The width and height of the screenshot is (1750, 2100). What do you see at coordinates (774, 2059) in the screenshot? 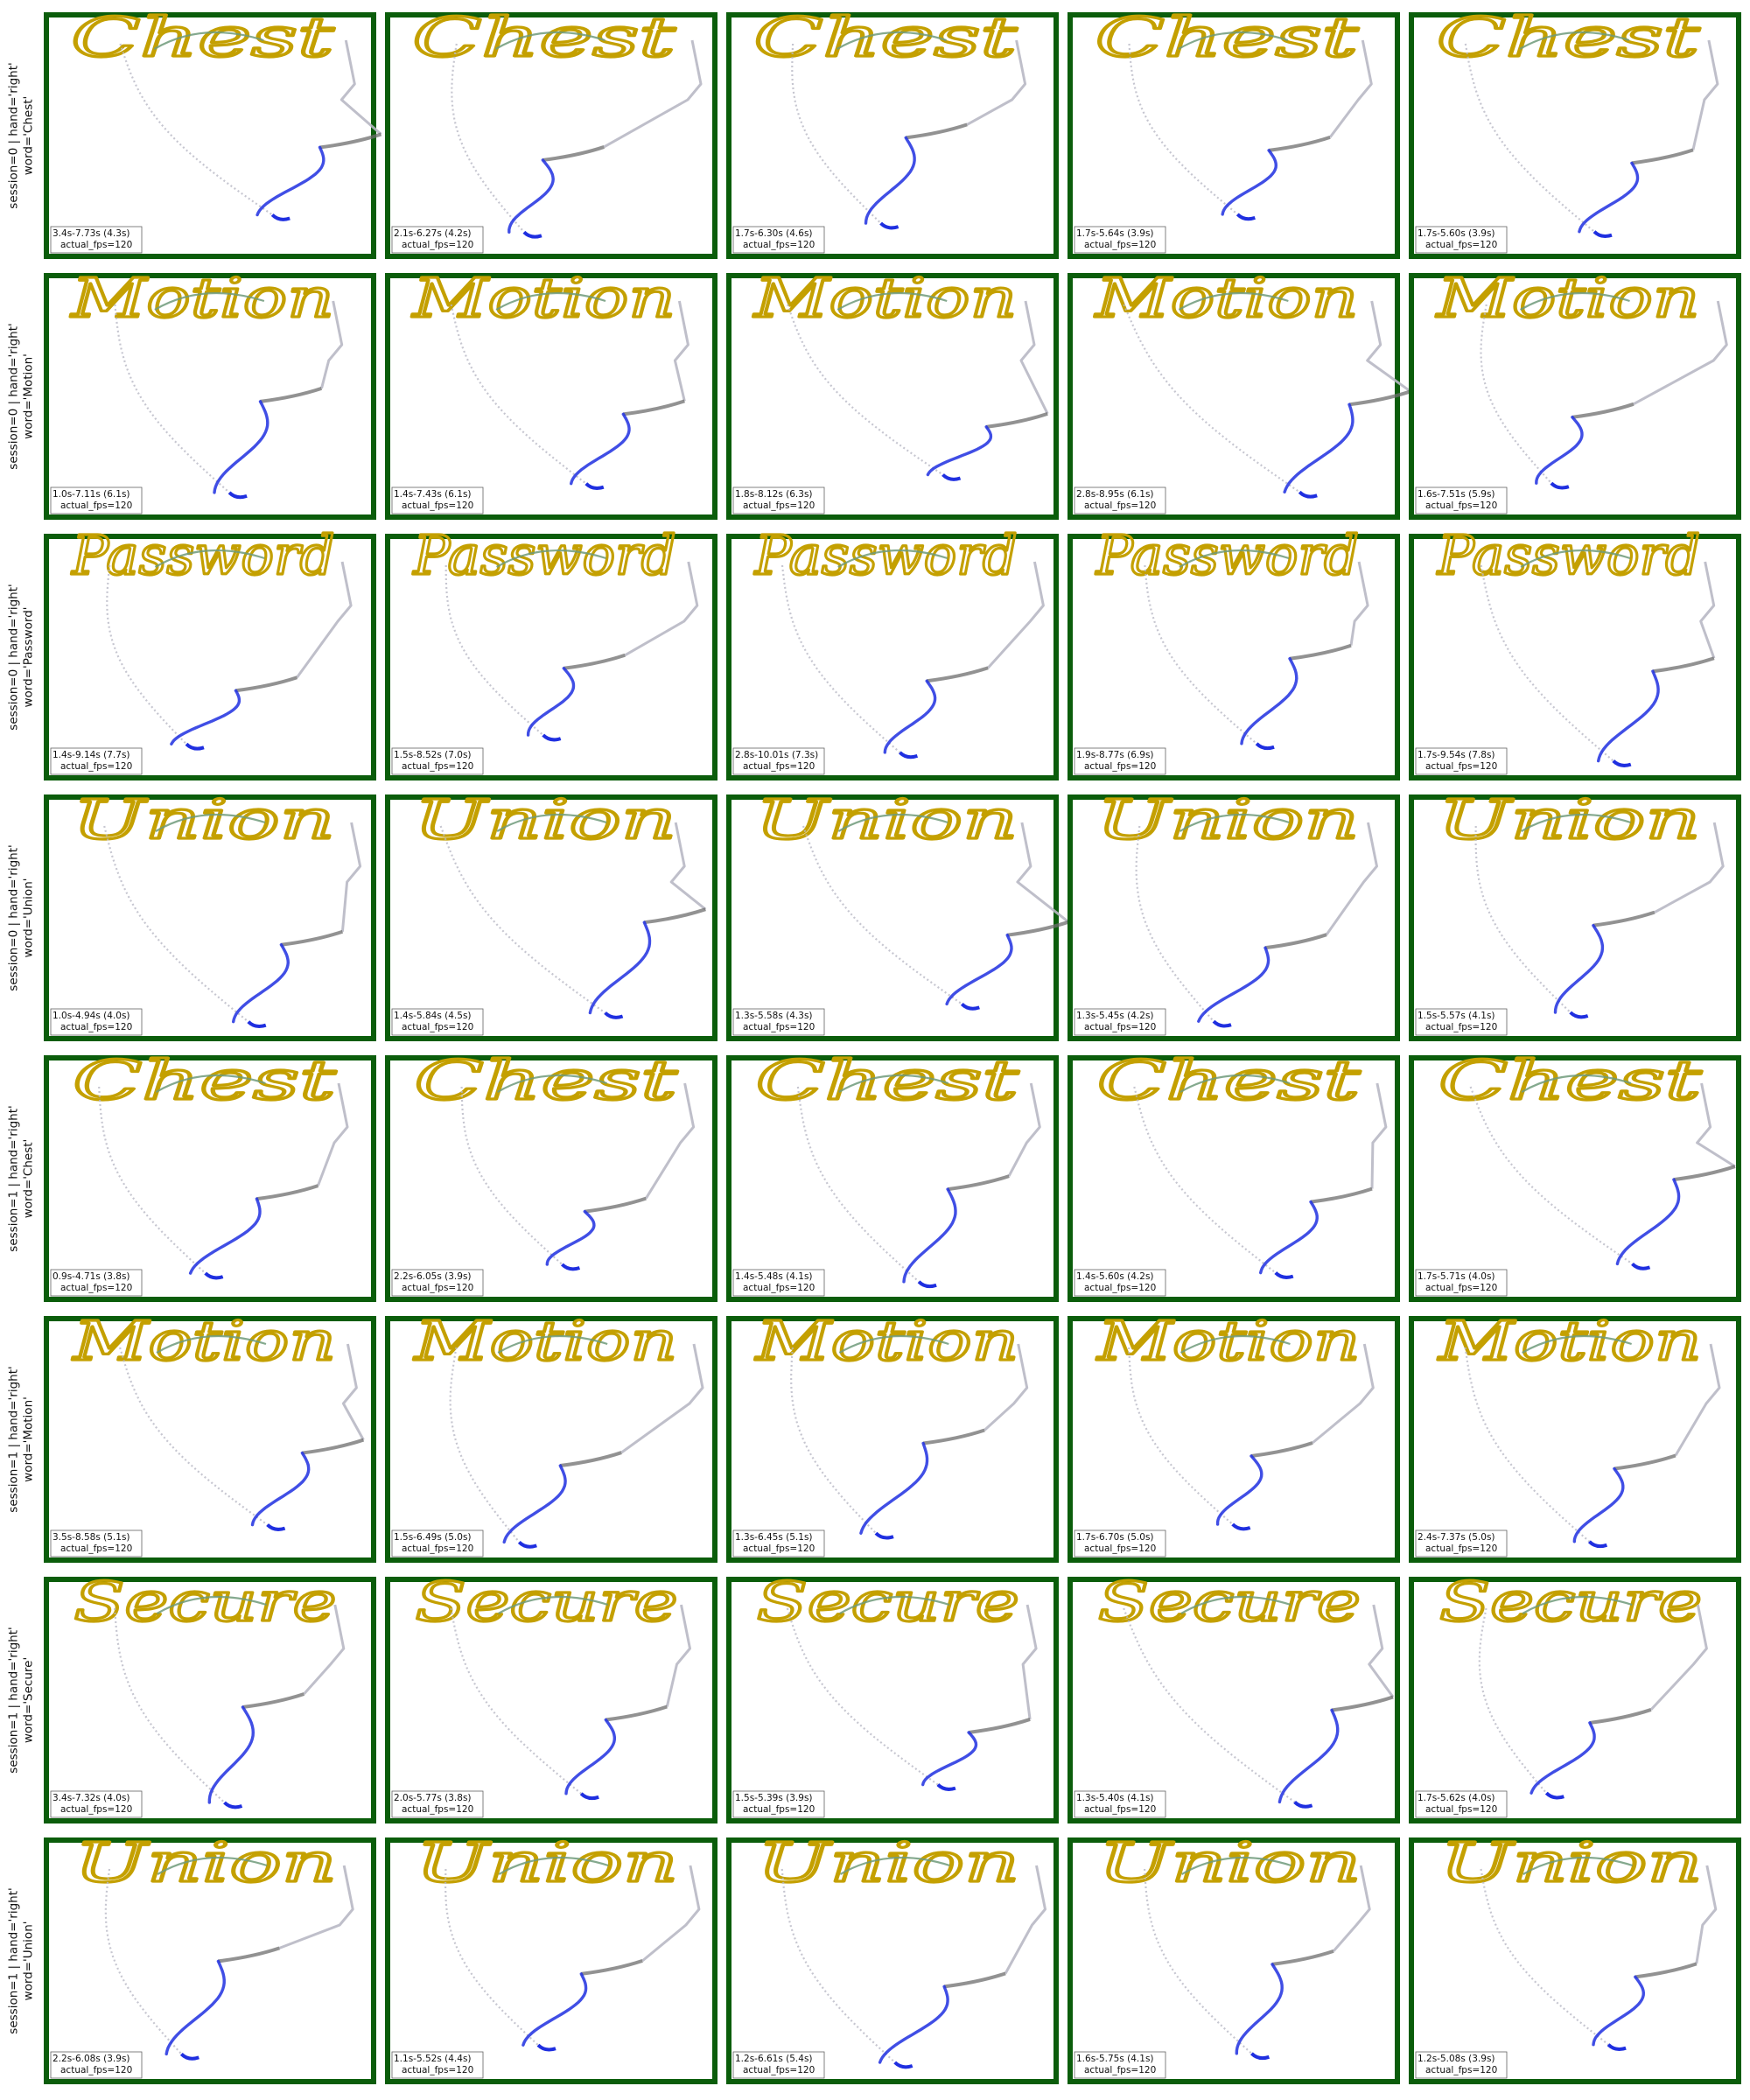
I see `time-range-label: 1.2s-6.61s (5.4s)` at bounding box center [774, 2059].